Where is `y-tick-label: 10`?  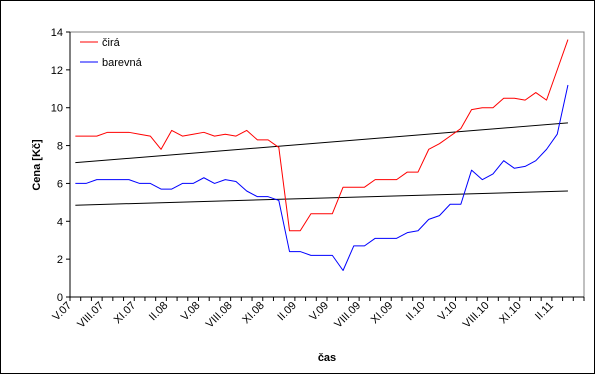
y-tick-label: 10 is located at coordinates (57, 109).